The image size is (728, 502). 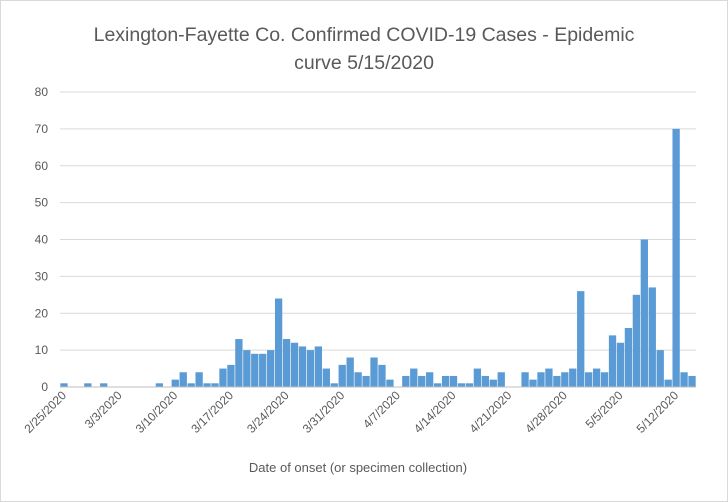 I want to click on x-tick-label: 5/5/2020, so click(x=604, y=409).